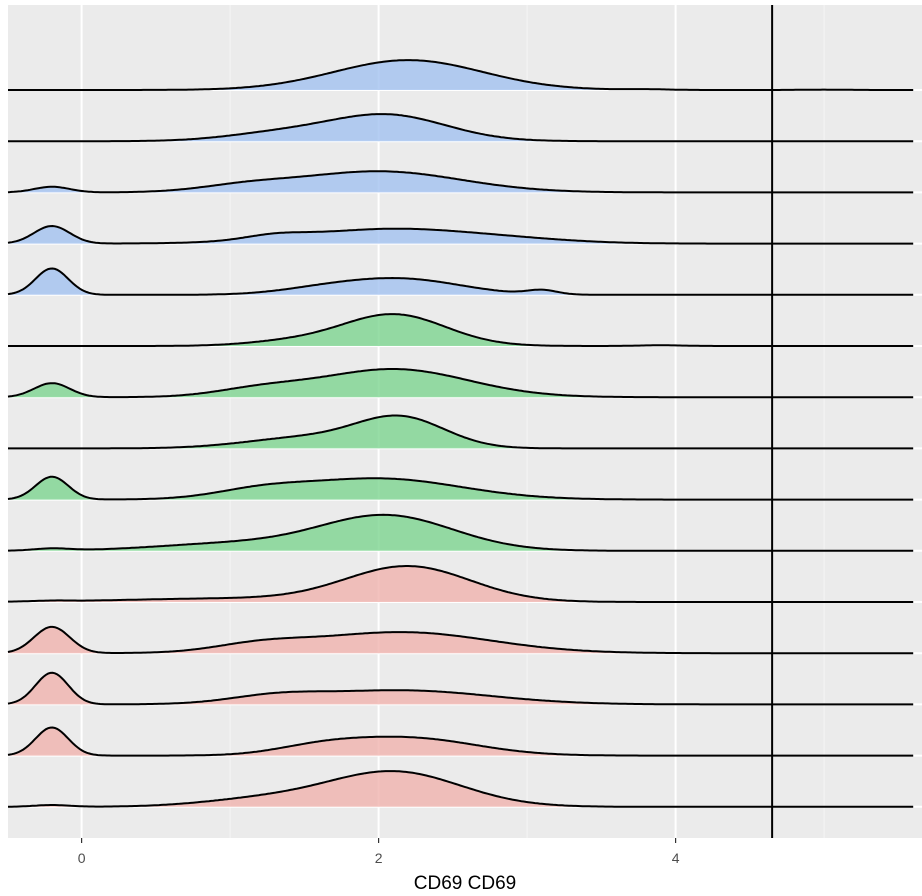 The image size is (922, 896). Describe the element at coordinates (82, 858) in the screenshot. I see `x-tick-label: 0` at that location.